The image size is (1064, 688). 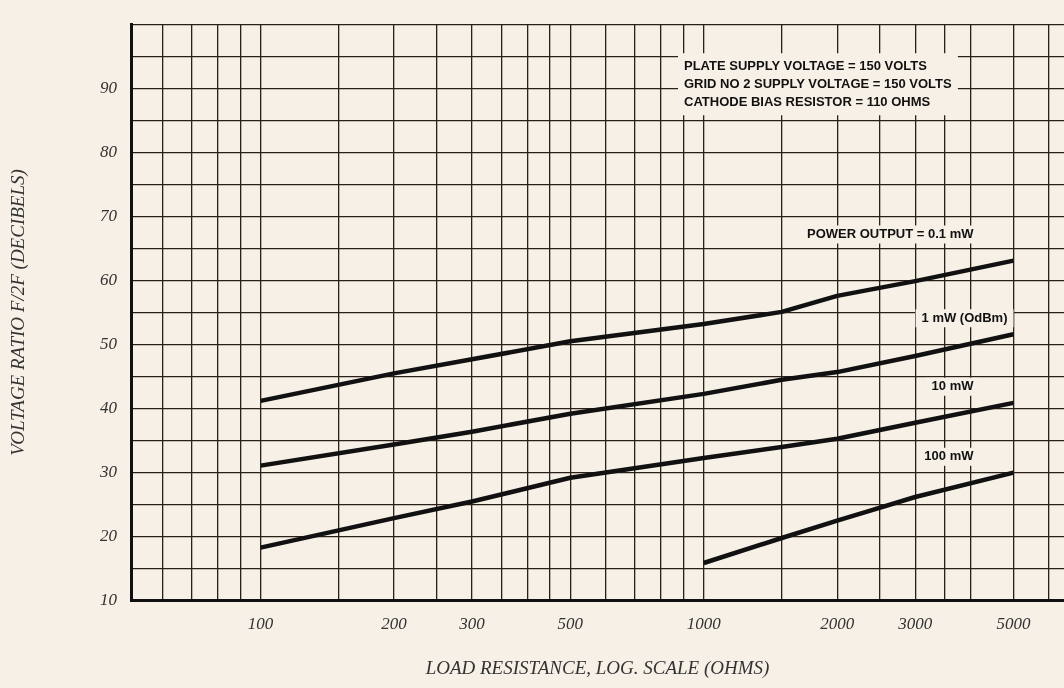 I want to click on x-tick-label: 200, so click(x=394, y=624).